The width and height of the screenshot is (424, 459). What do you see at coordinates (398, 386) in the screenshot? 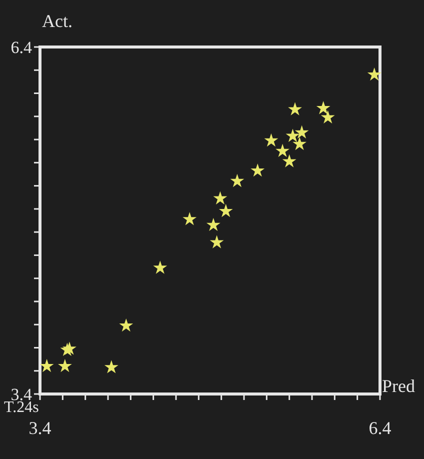
I see `x-axis-title: Pred` at bounding box center [398, 386].